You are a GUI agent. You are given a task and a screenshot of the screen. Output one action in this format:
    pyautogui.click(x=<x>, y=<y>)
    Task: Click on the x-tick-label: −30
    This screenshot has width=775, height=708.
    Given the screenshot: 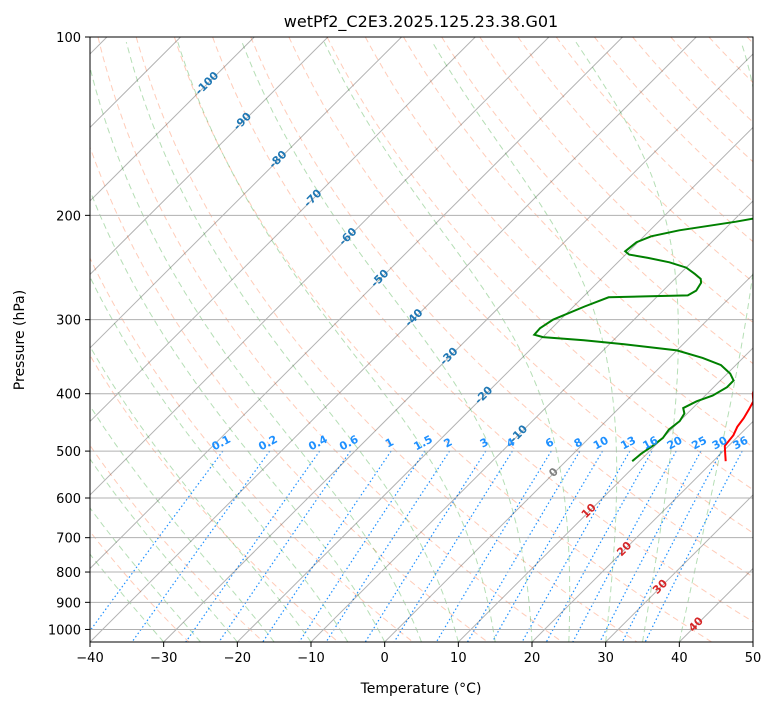 What is the action you would take?
    pyautogui.click(x=163, y=658)
    